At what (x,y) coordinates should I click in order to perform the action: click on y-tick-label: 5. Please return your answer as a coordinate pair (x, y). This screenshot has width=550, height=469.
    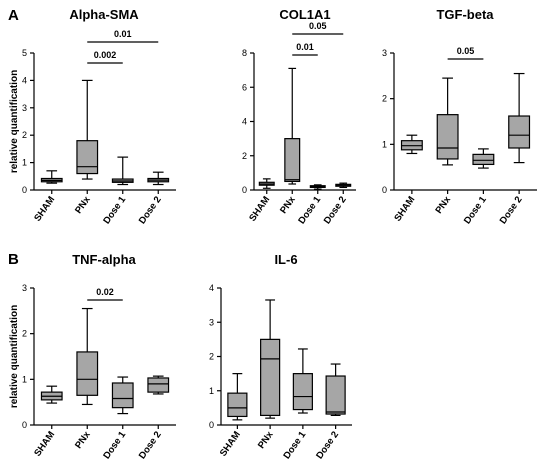
    Looking at the image, I should click on (24, 53).